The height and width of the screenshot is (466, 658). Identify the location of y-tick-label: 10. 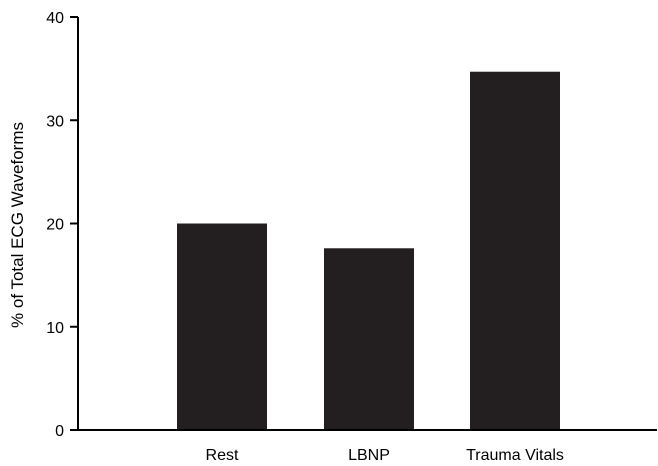
(55, 328).